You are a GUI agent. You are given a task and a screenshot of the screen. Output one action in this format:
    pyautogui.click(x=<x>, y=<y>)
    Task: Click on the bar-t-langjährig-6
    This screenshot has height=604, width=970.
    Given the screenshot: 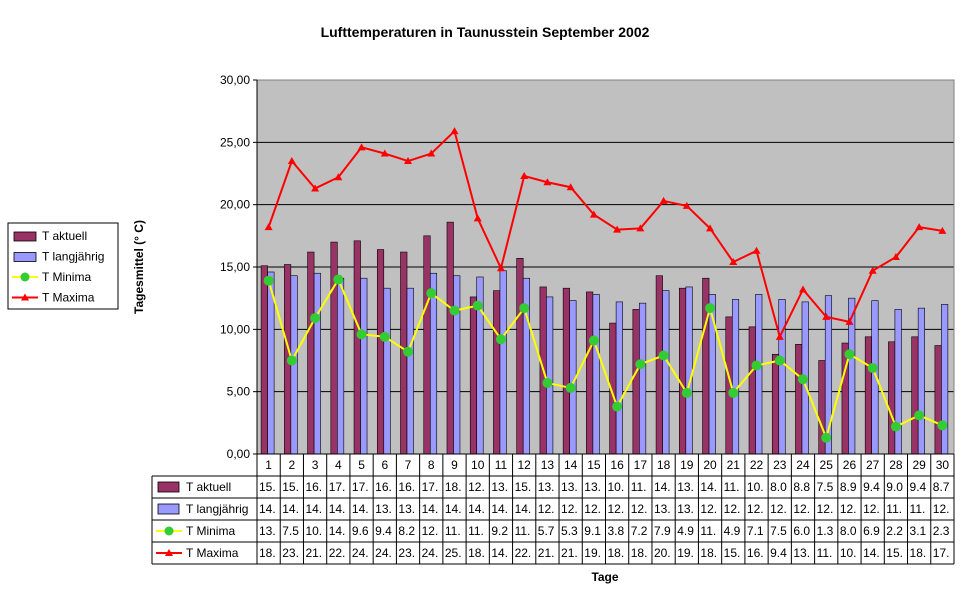 What is the action you would take?
    pyautogui.click(x=387, y=371)
    